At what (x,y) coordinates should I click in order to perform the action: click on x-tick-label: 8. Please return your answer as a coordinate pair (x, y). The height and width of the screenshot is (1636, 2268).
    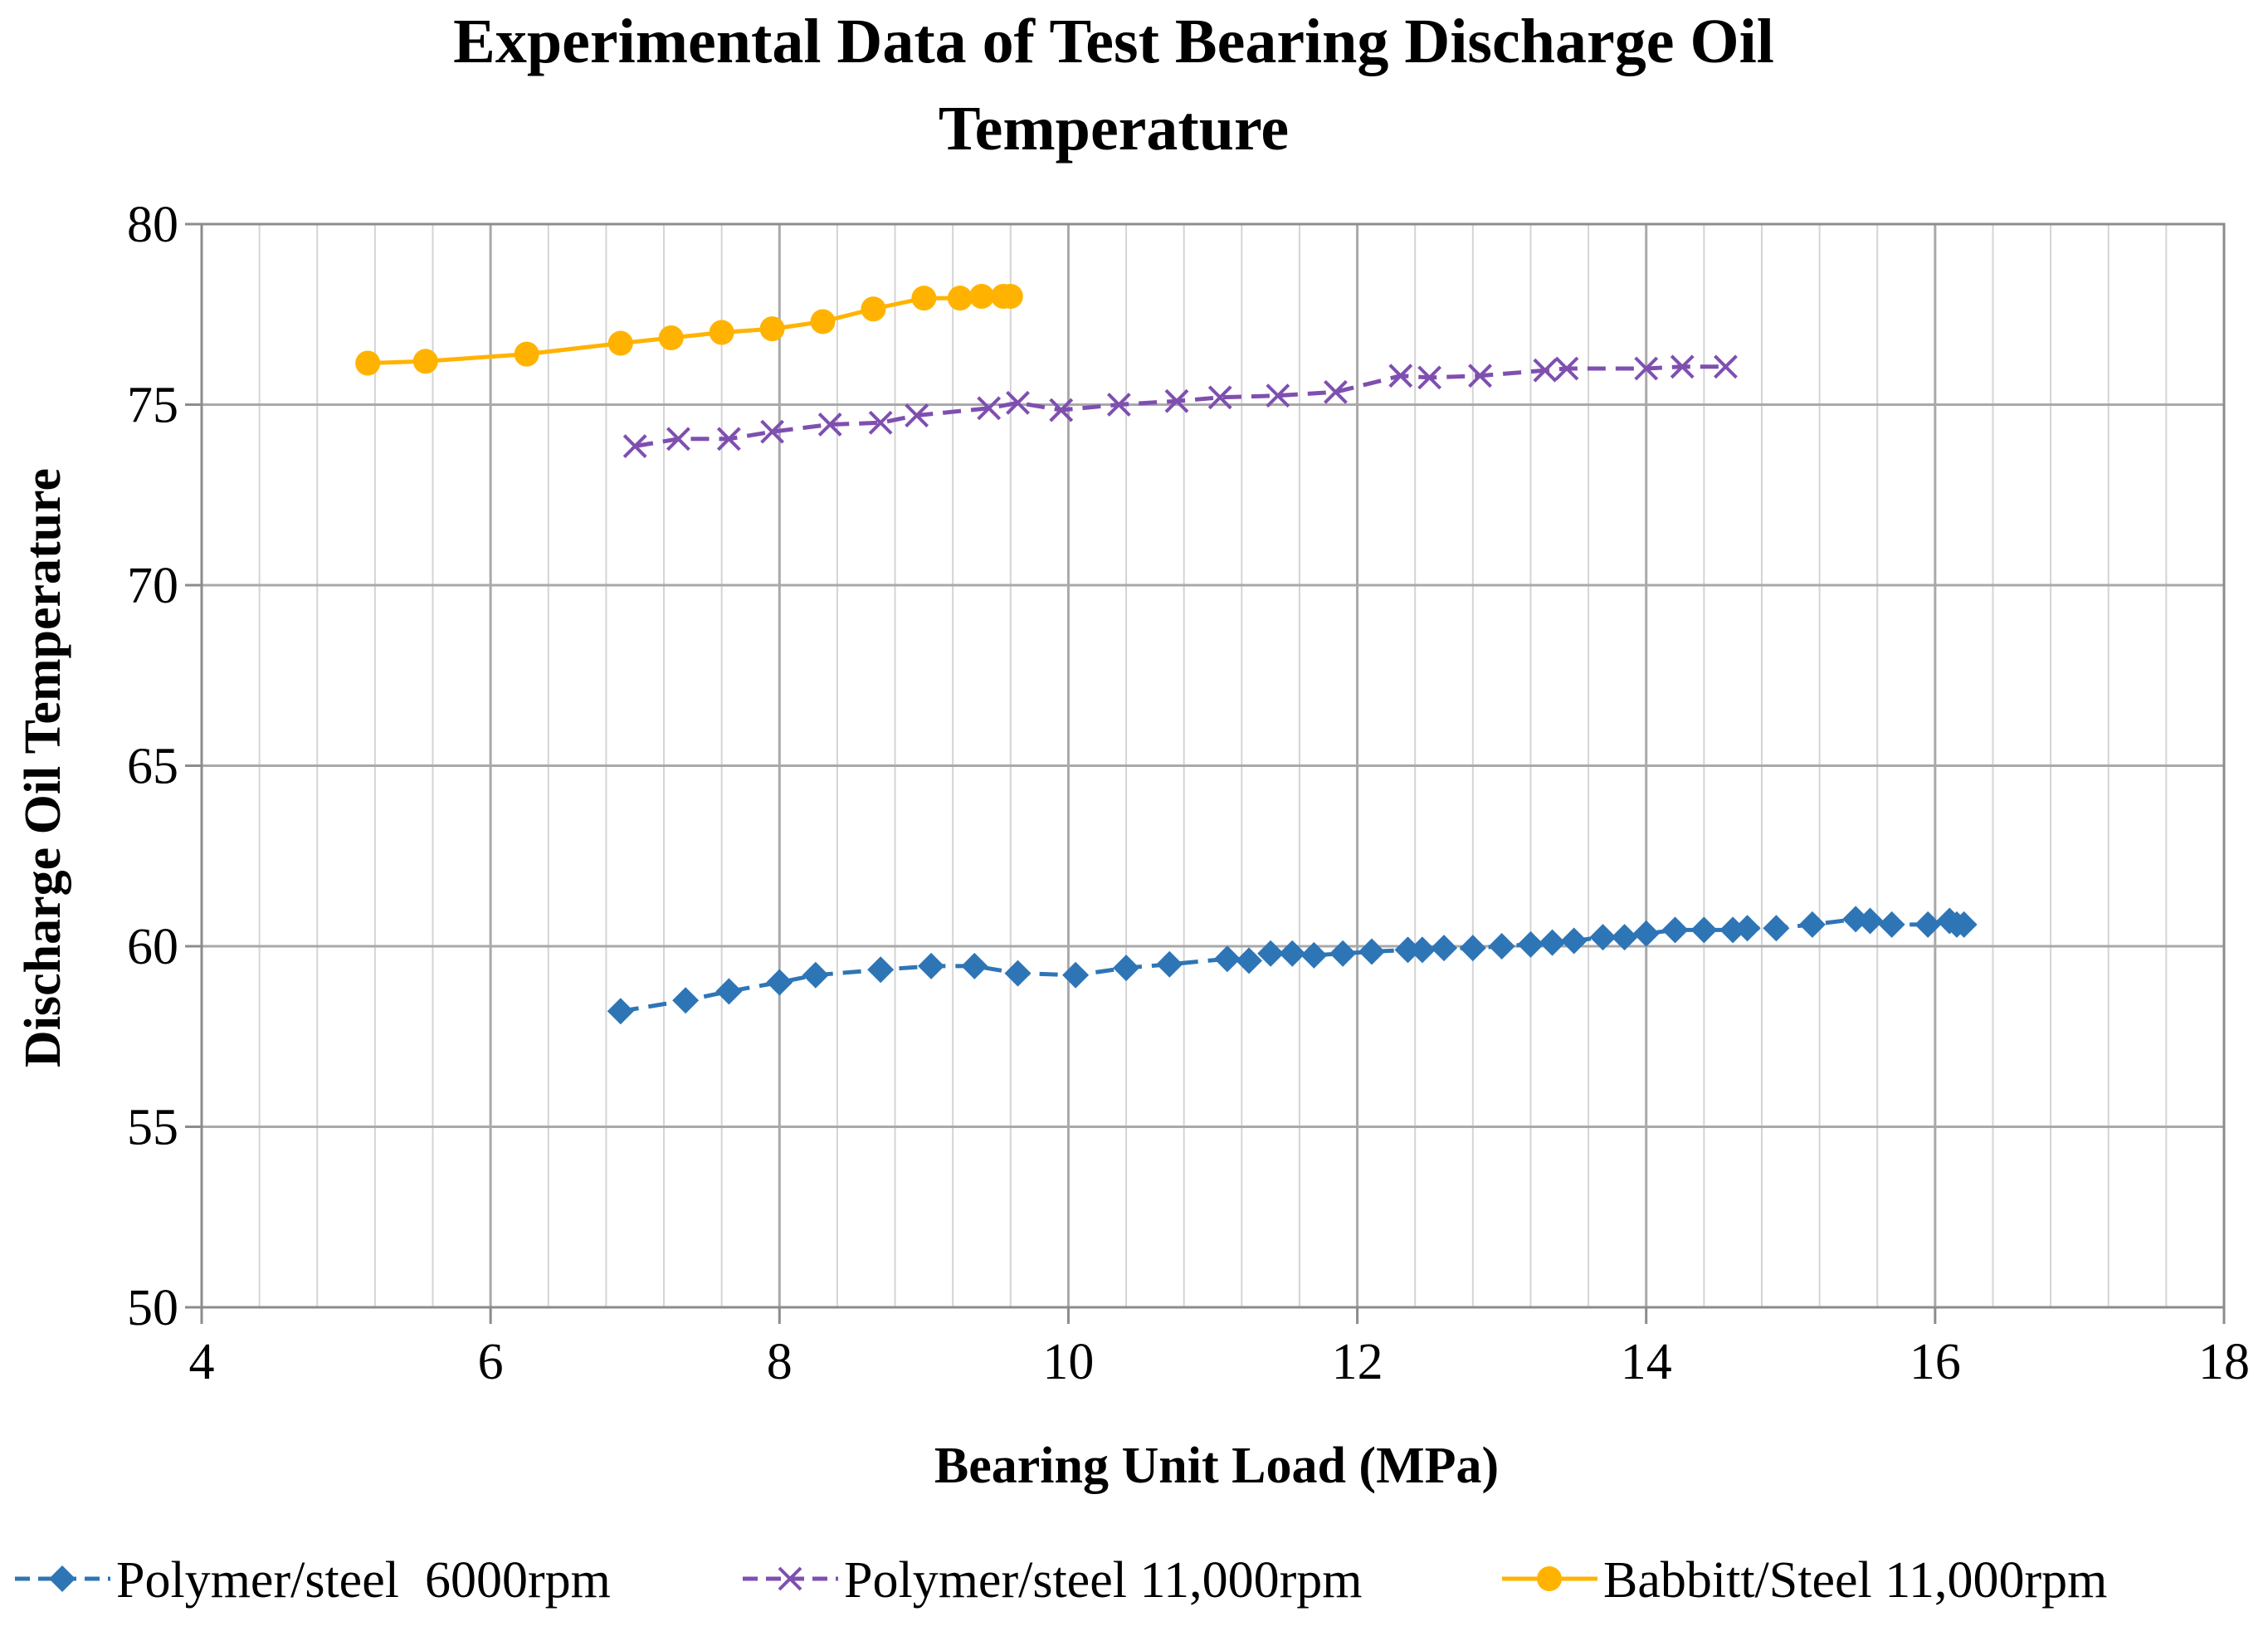
    Looking at the image, I should click on (780, 1362).